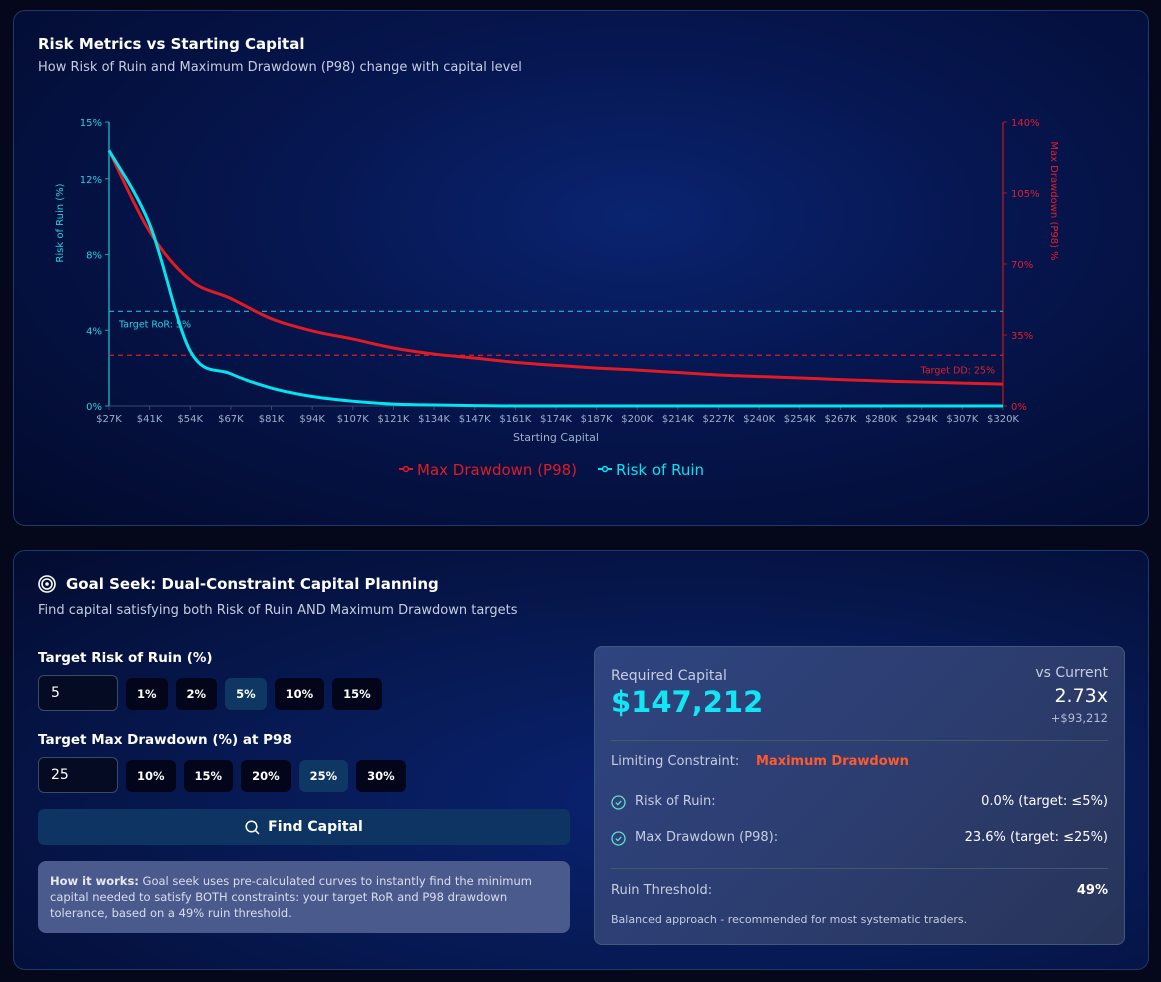 This screenshot has height=982, width=1161. What do you see at coordinates (497, 470) in the screenshot?
I see `legend-item: Max Drawdown (P98)` at bounding box center [497, 470].